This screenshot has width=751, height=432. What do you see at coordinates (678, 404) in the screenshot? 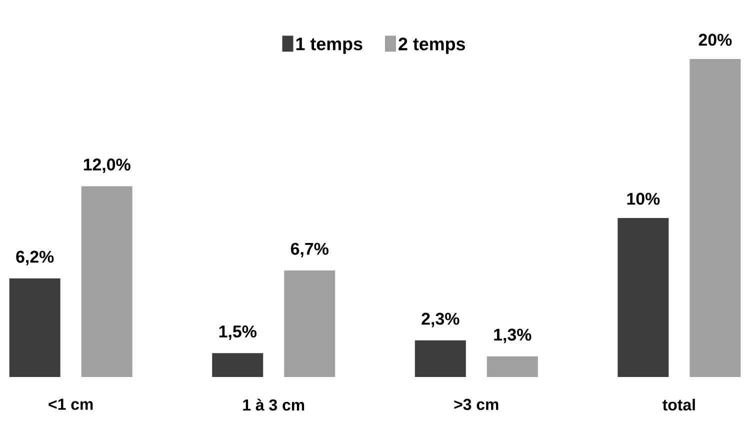
I see `x-tick-label: total` at bounding box center [678, 404].